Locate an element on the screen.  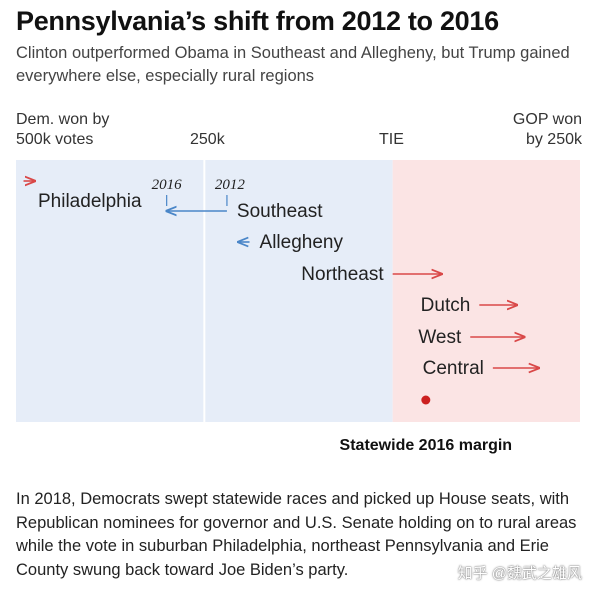
year-label-2012: 2012 is located at coordinates (230, 185).